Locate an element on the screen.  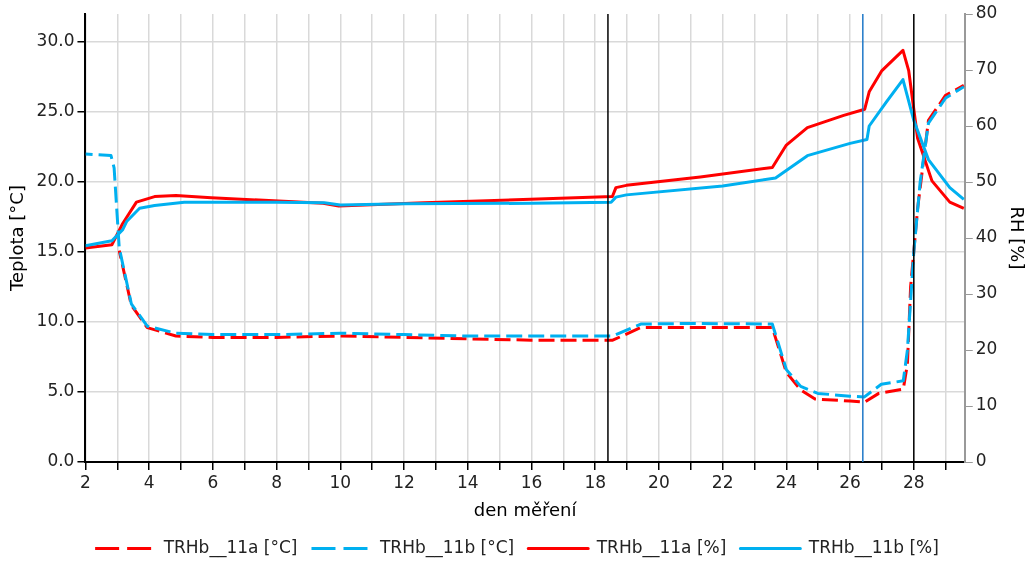
y2-tick-label: 70 is located at coordinates (986, 68).